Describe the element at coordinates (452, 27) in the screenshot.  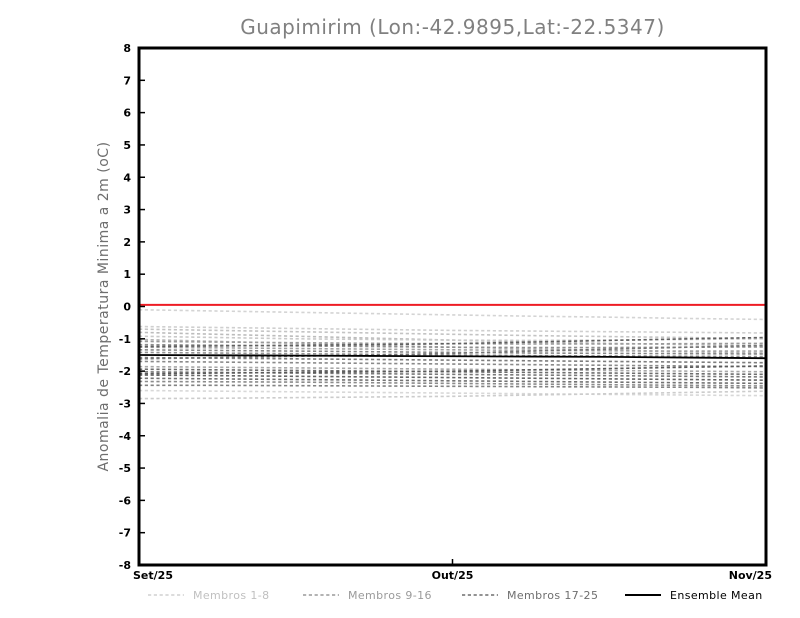
I see `chart-title: Guapimirim (Lon:-42.9895,Lat:-22.5347)` at that location.